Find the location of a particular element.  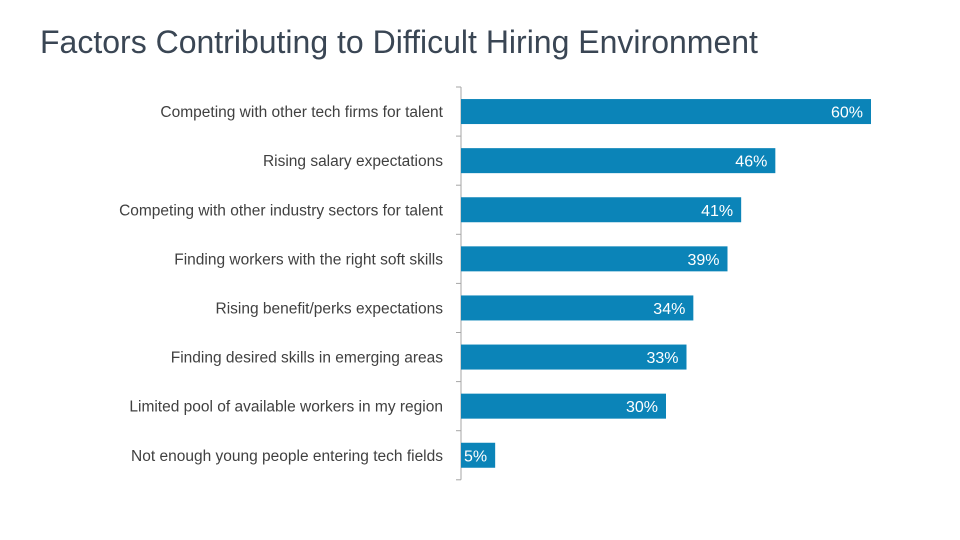

data-label: 39% is located at coordinates (703, 260).